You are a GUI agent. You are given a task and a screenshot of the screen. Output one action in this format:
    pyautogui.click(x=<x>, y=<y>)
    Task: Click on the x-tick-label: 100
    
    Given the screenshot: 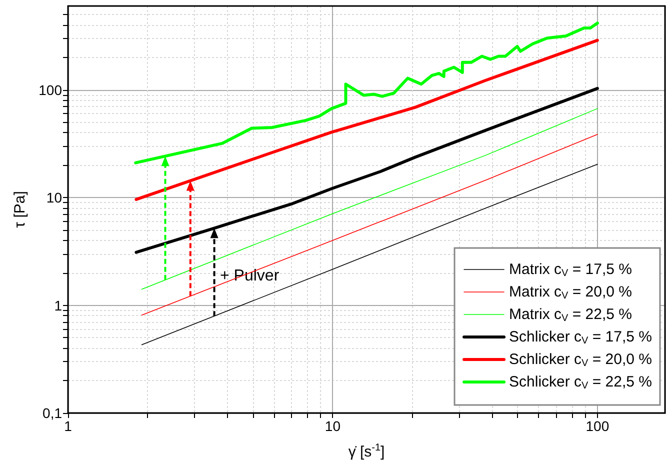 What is the action you would take?
    pyautogui.click(x=598, y=426)
    